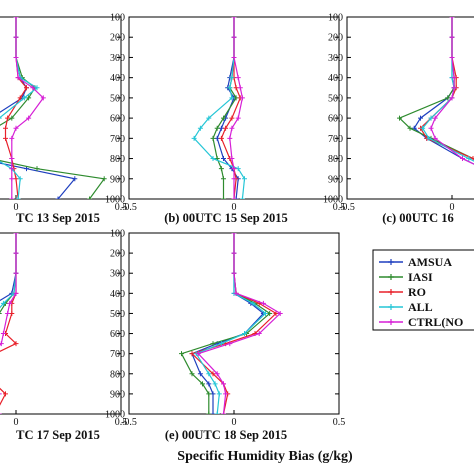 Image resolution: width=474 pixels, height=474 pixels. I want to click on series-line-ro, so click(446, 88).